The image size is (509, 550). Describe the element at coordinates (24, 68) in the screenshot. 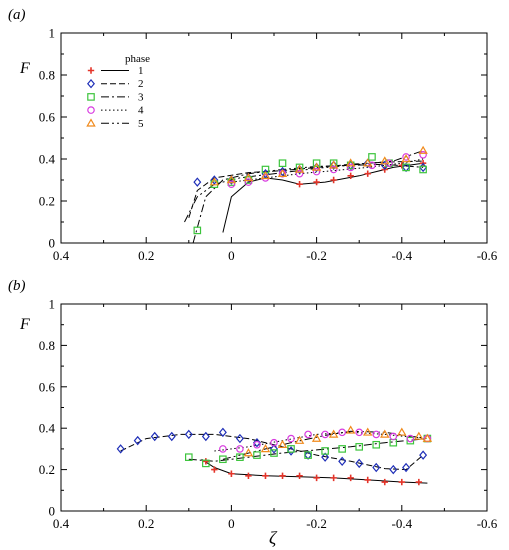

I see `panel-a-y-axis-label: F` at that location.